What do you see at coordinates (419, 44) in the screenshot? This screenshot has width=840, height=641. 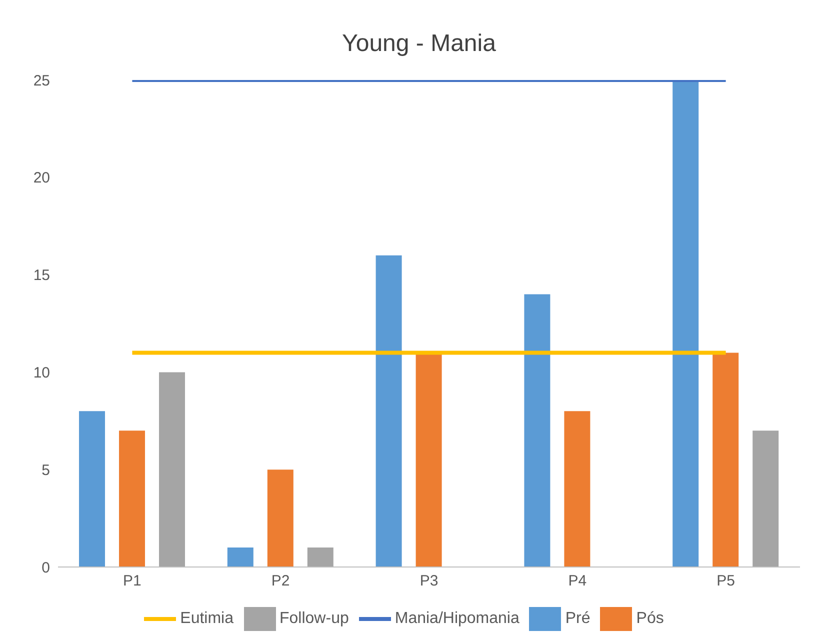 I see `chart-title: Young - Mania` at bounding box center [419, 44].